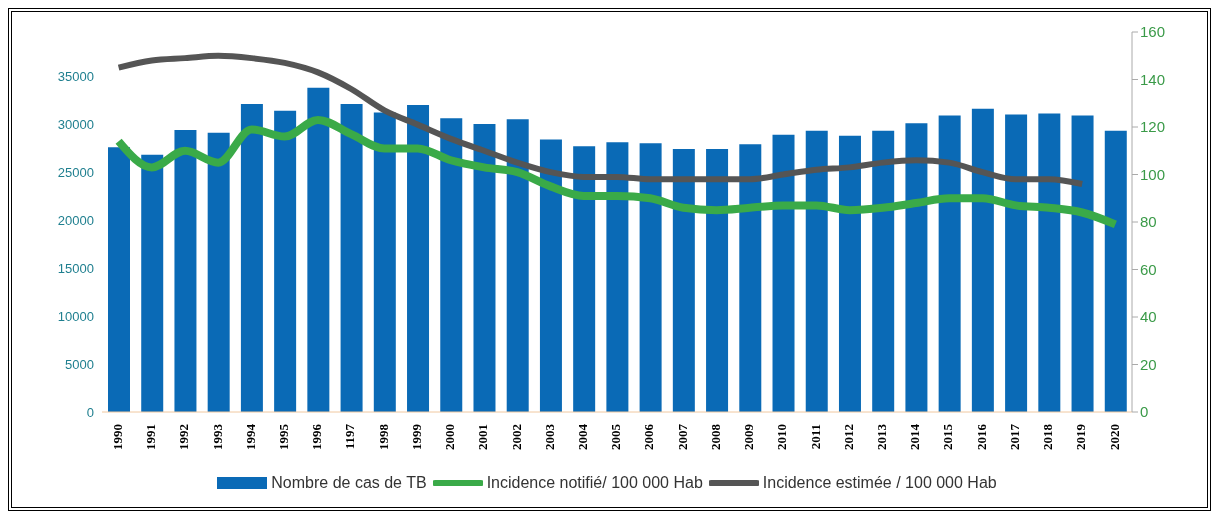  I want to click on y2-tick-label: 40, so click(1148, 317).